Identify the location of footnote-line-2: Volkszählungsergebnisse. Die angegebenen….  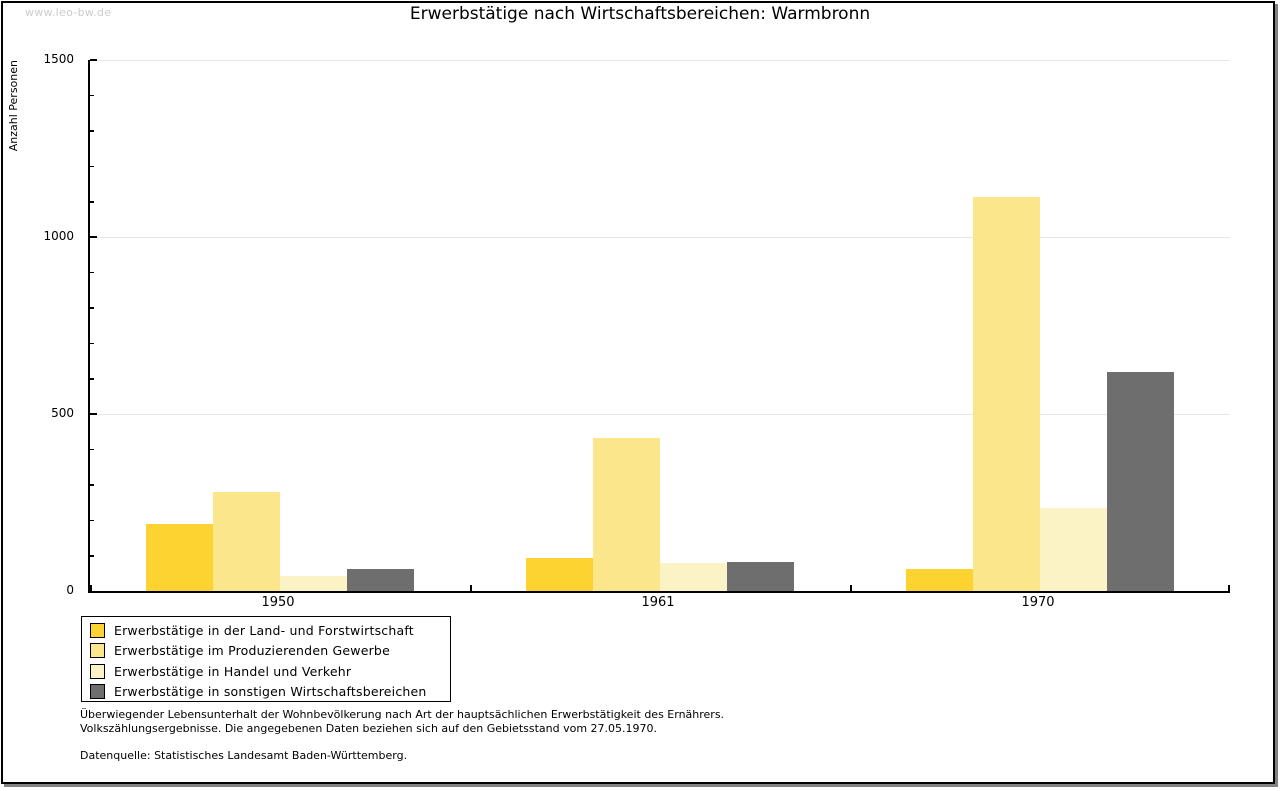
(369, 728).